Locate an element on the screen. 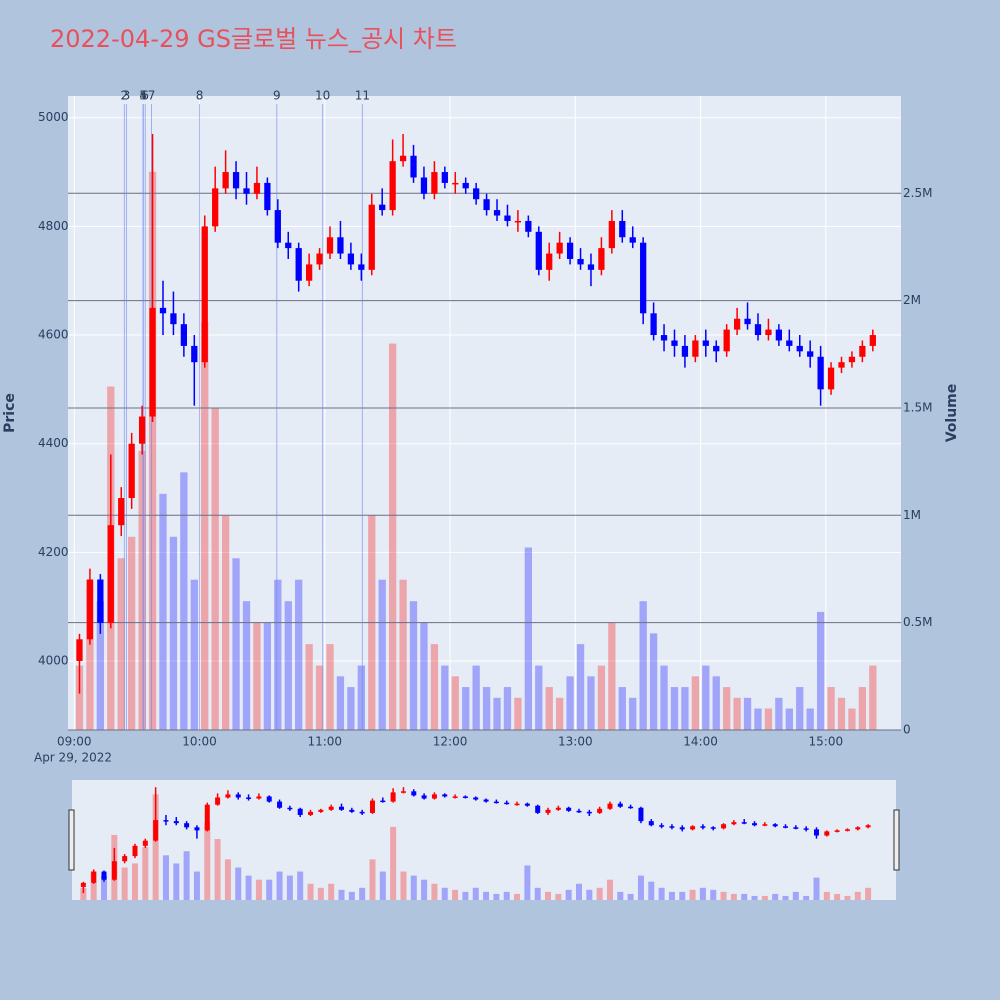 The width and height of the screenshot is (1000, 1000). y2-tick-label: 2.5M is located at coordinates (917, 193).